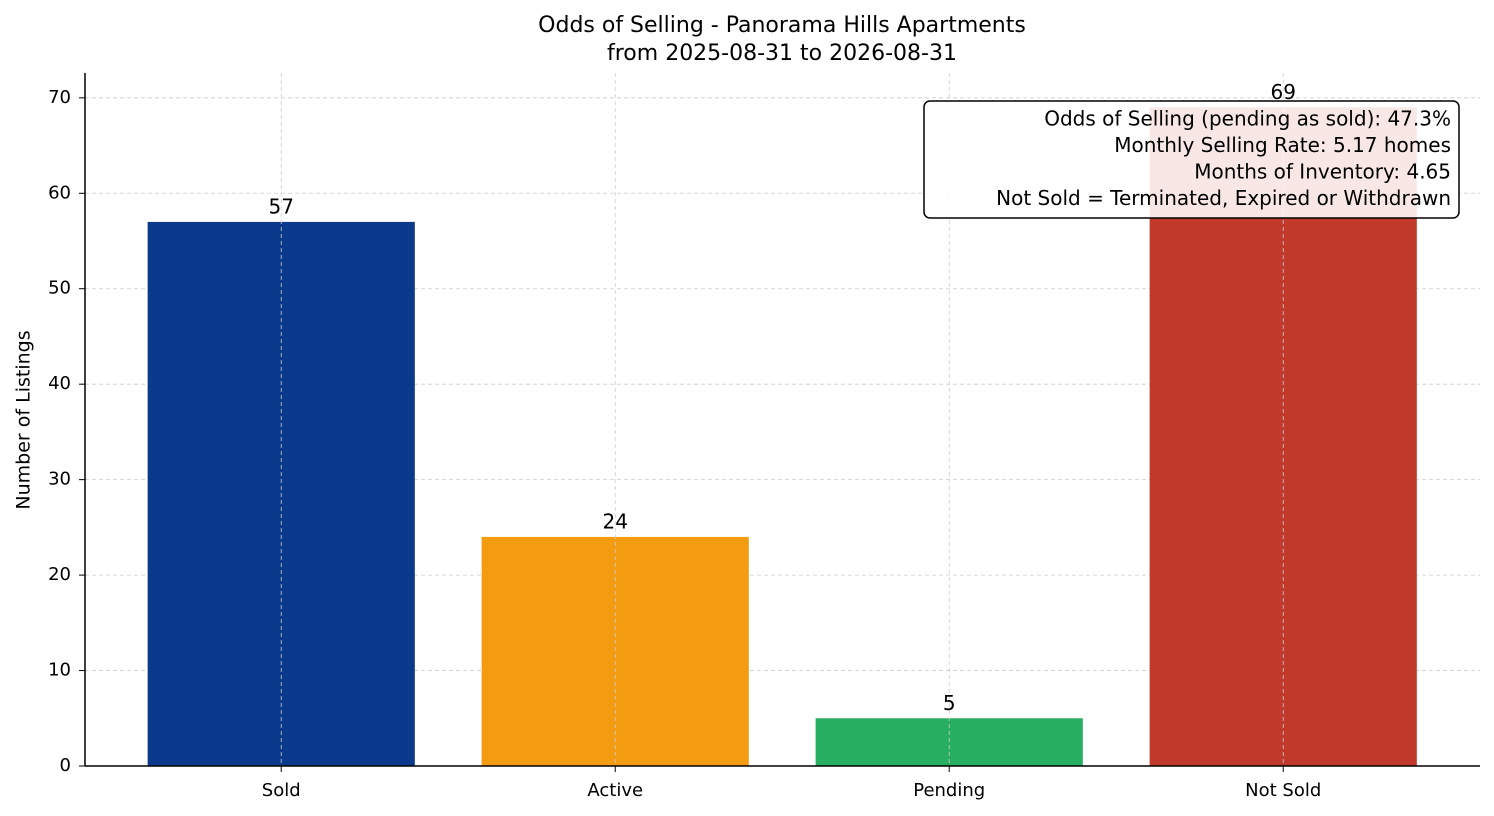 This screenshot has width=1494, height=816. I want to click on y-axis-label: Number of Listings, so click(24, 419).